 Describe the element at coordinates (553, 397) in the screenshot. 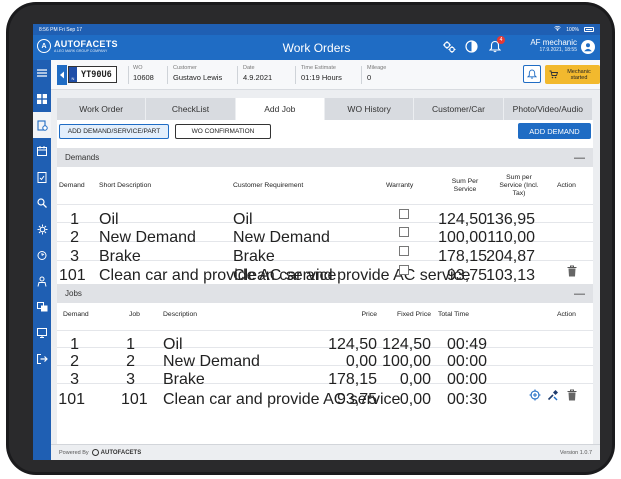

I see `repair-tools-icon` at that location.